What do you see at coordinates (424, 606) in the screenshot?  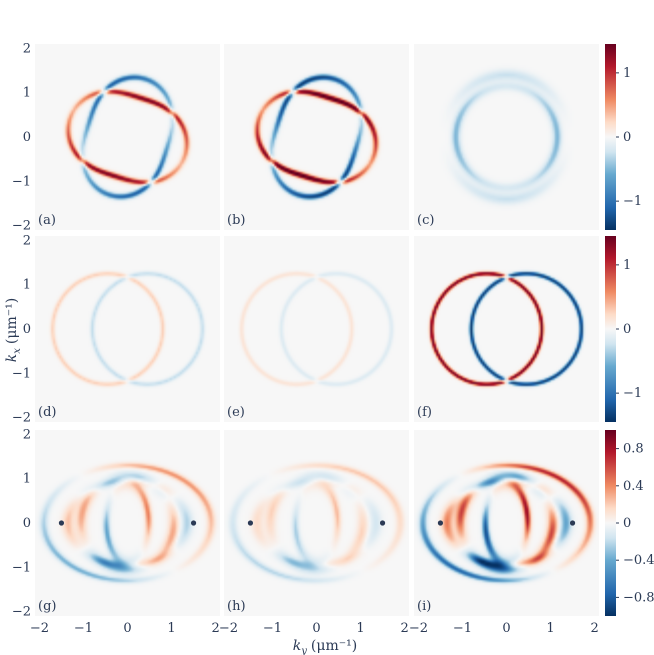 I see `panel-label: (i)` at bounding box center [424, 606].